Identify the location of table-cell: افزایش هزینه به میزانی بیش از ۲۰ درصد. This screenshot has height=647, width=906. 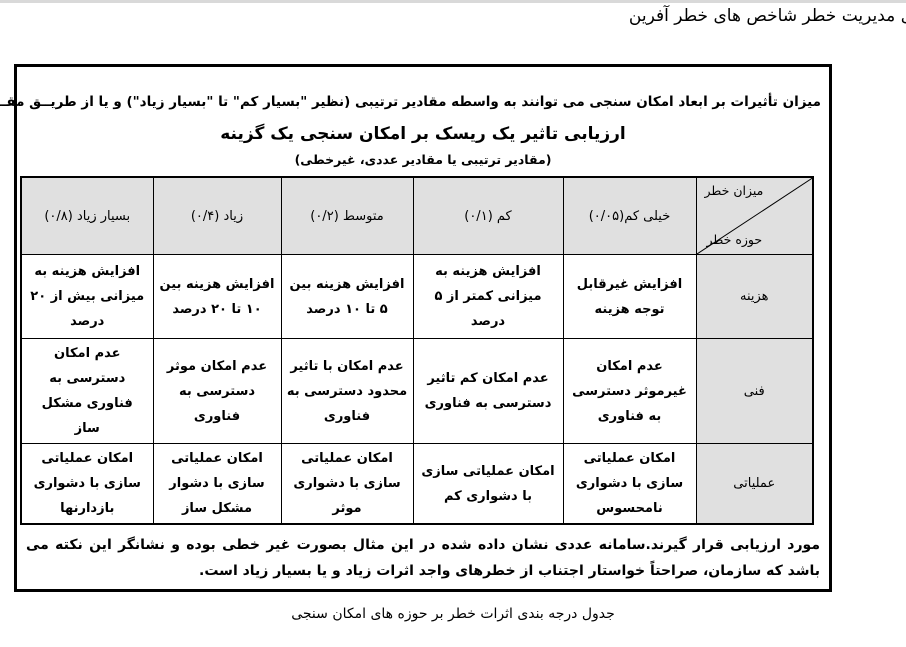
(87, 296).